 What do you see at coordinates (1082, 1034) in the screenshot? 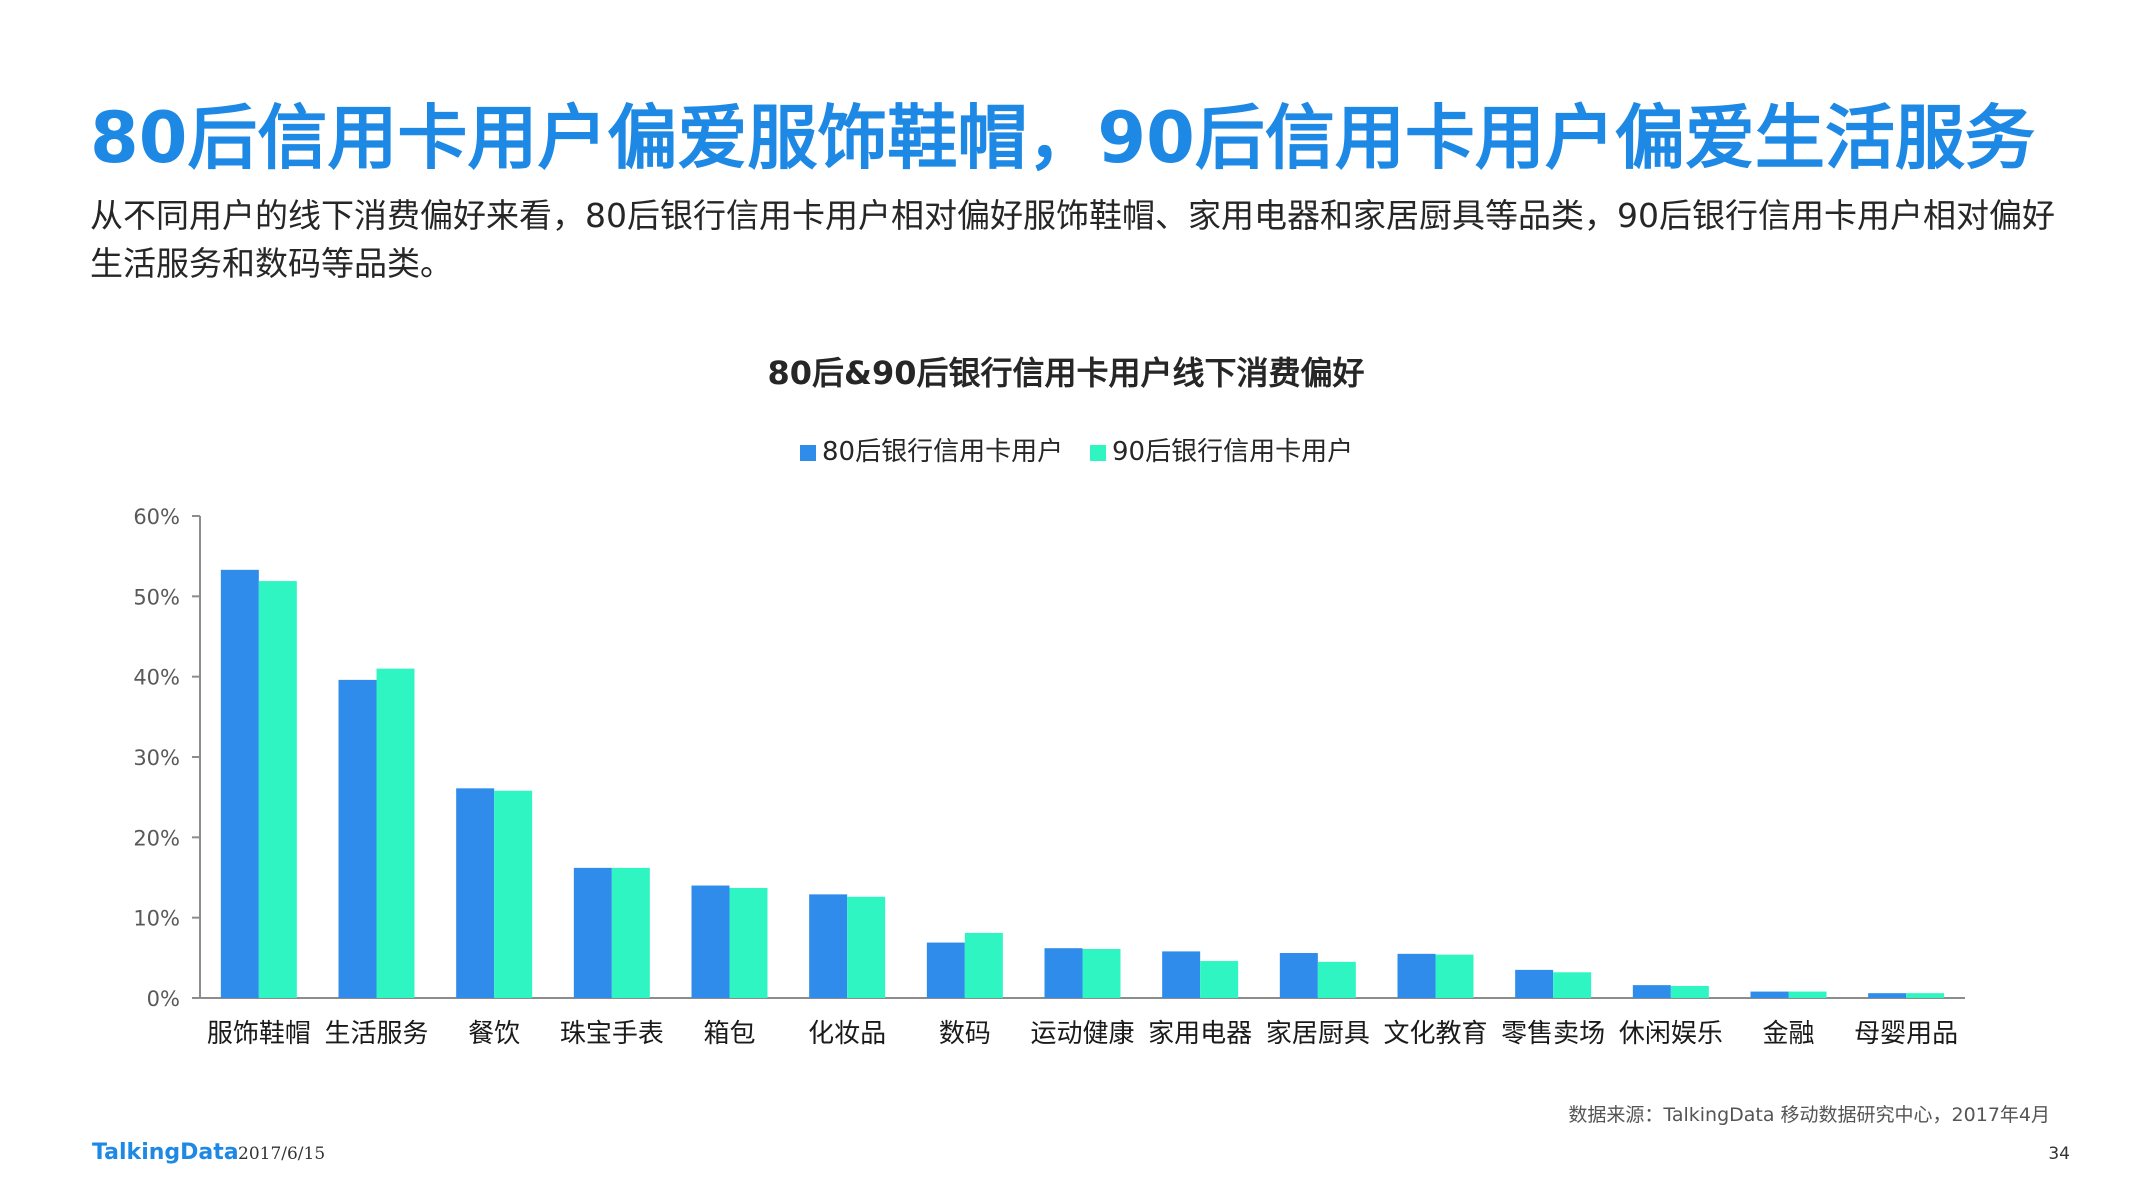
I see `x-tick-label: 运动健康` at bounding box center [1082, 1034].